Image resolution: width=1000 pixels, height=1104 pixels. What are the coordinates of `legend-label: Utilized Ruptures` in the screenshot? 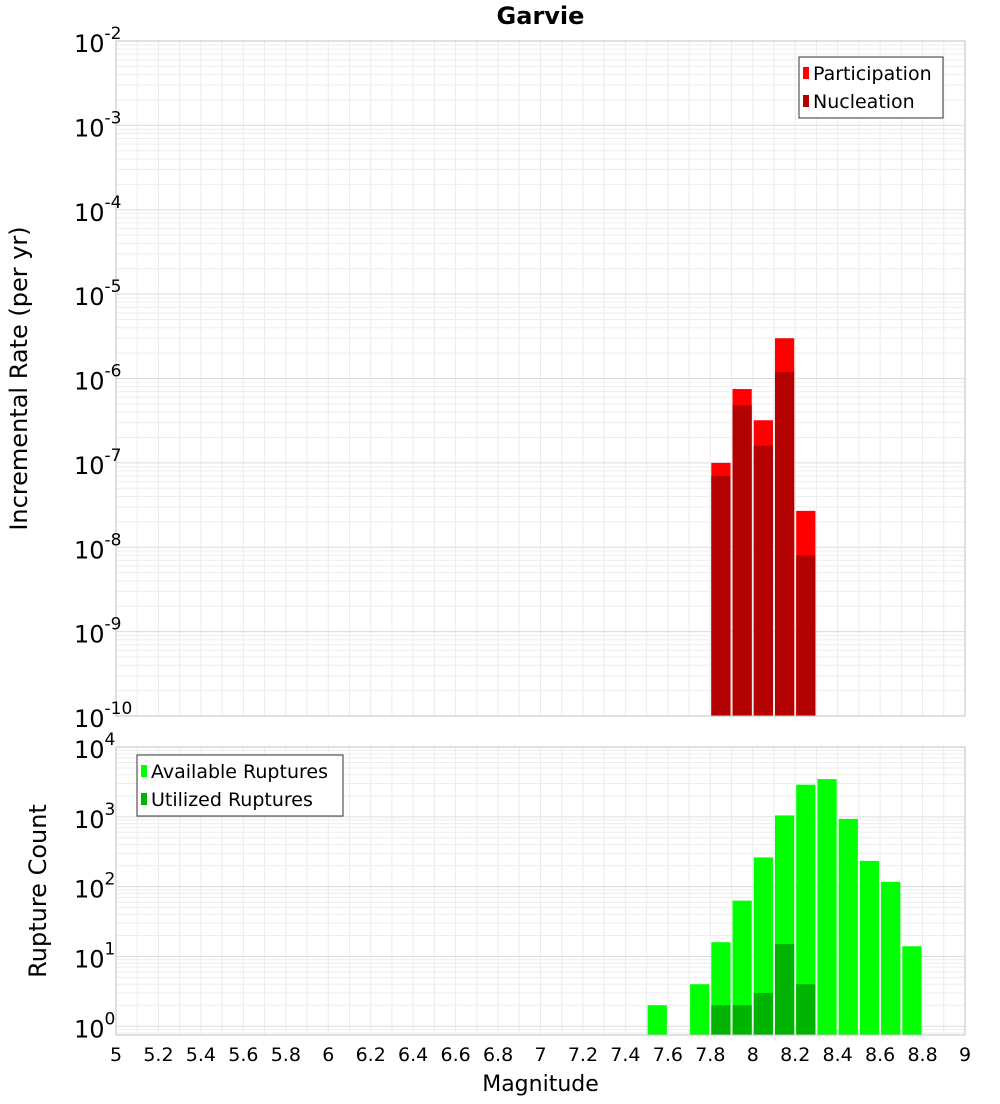 It's located at (232, 800).